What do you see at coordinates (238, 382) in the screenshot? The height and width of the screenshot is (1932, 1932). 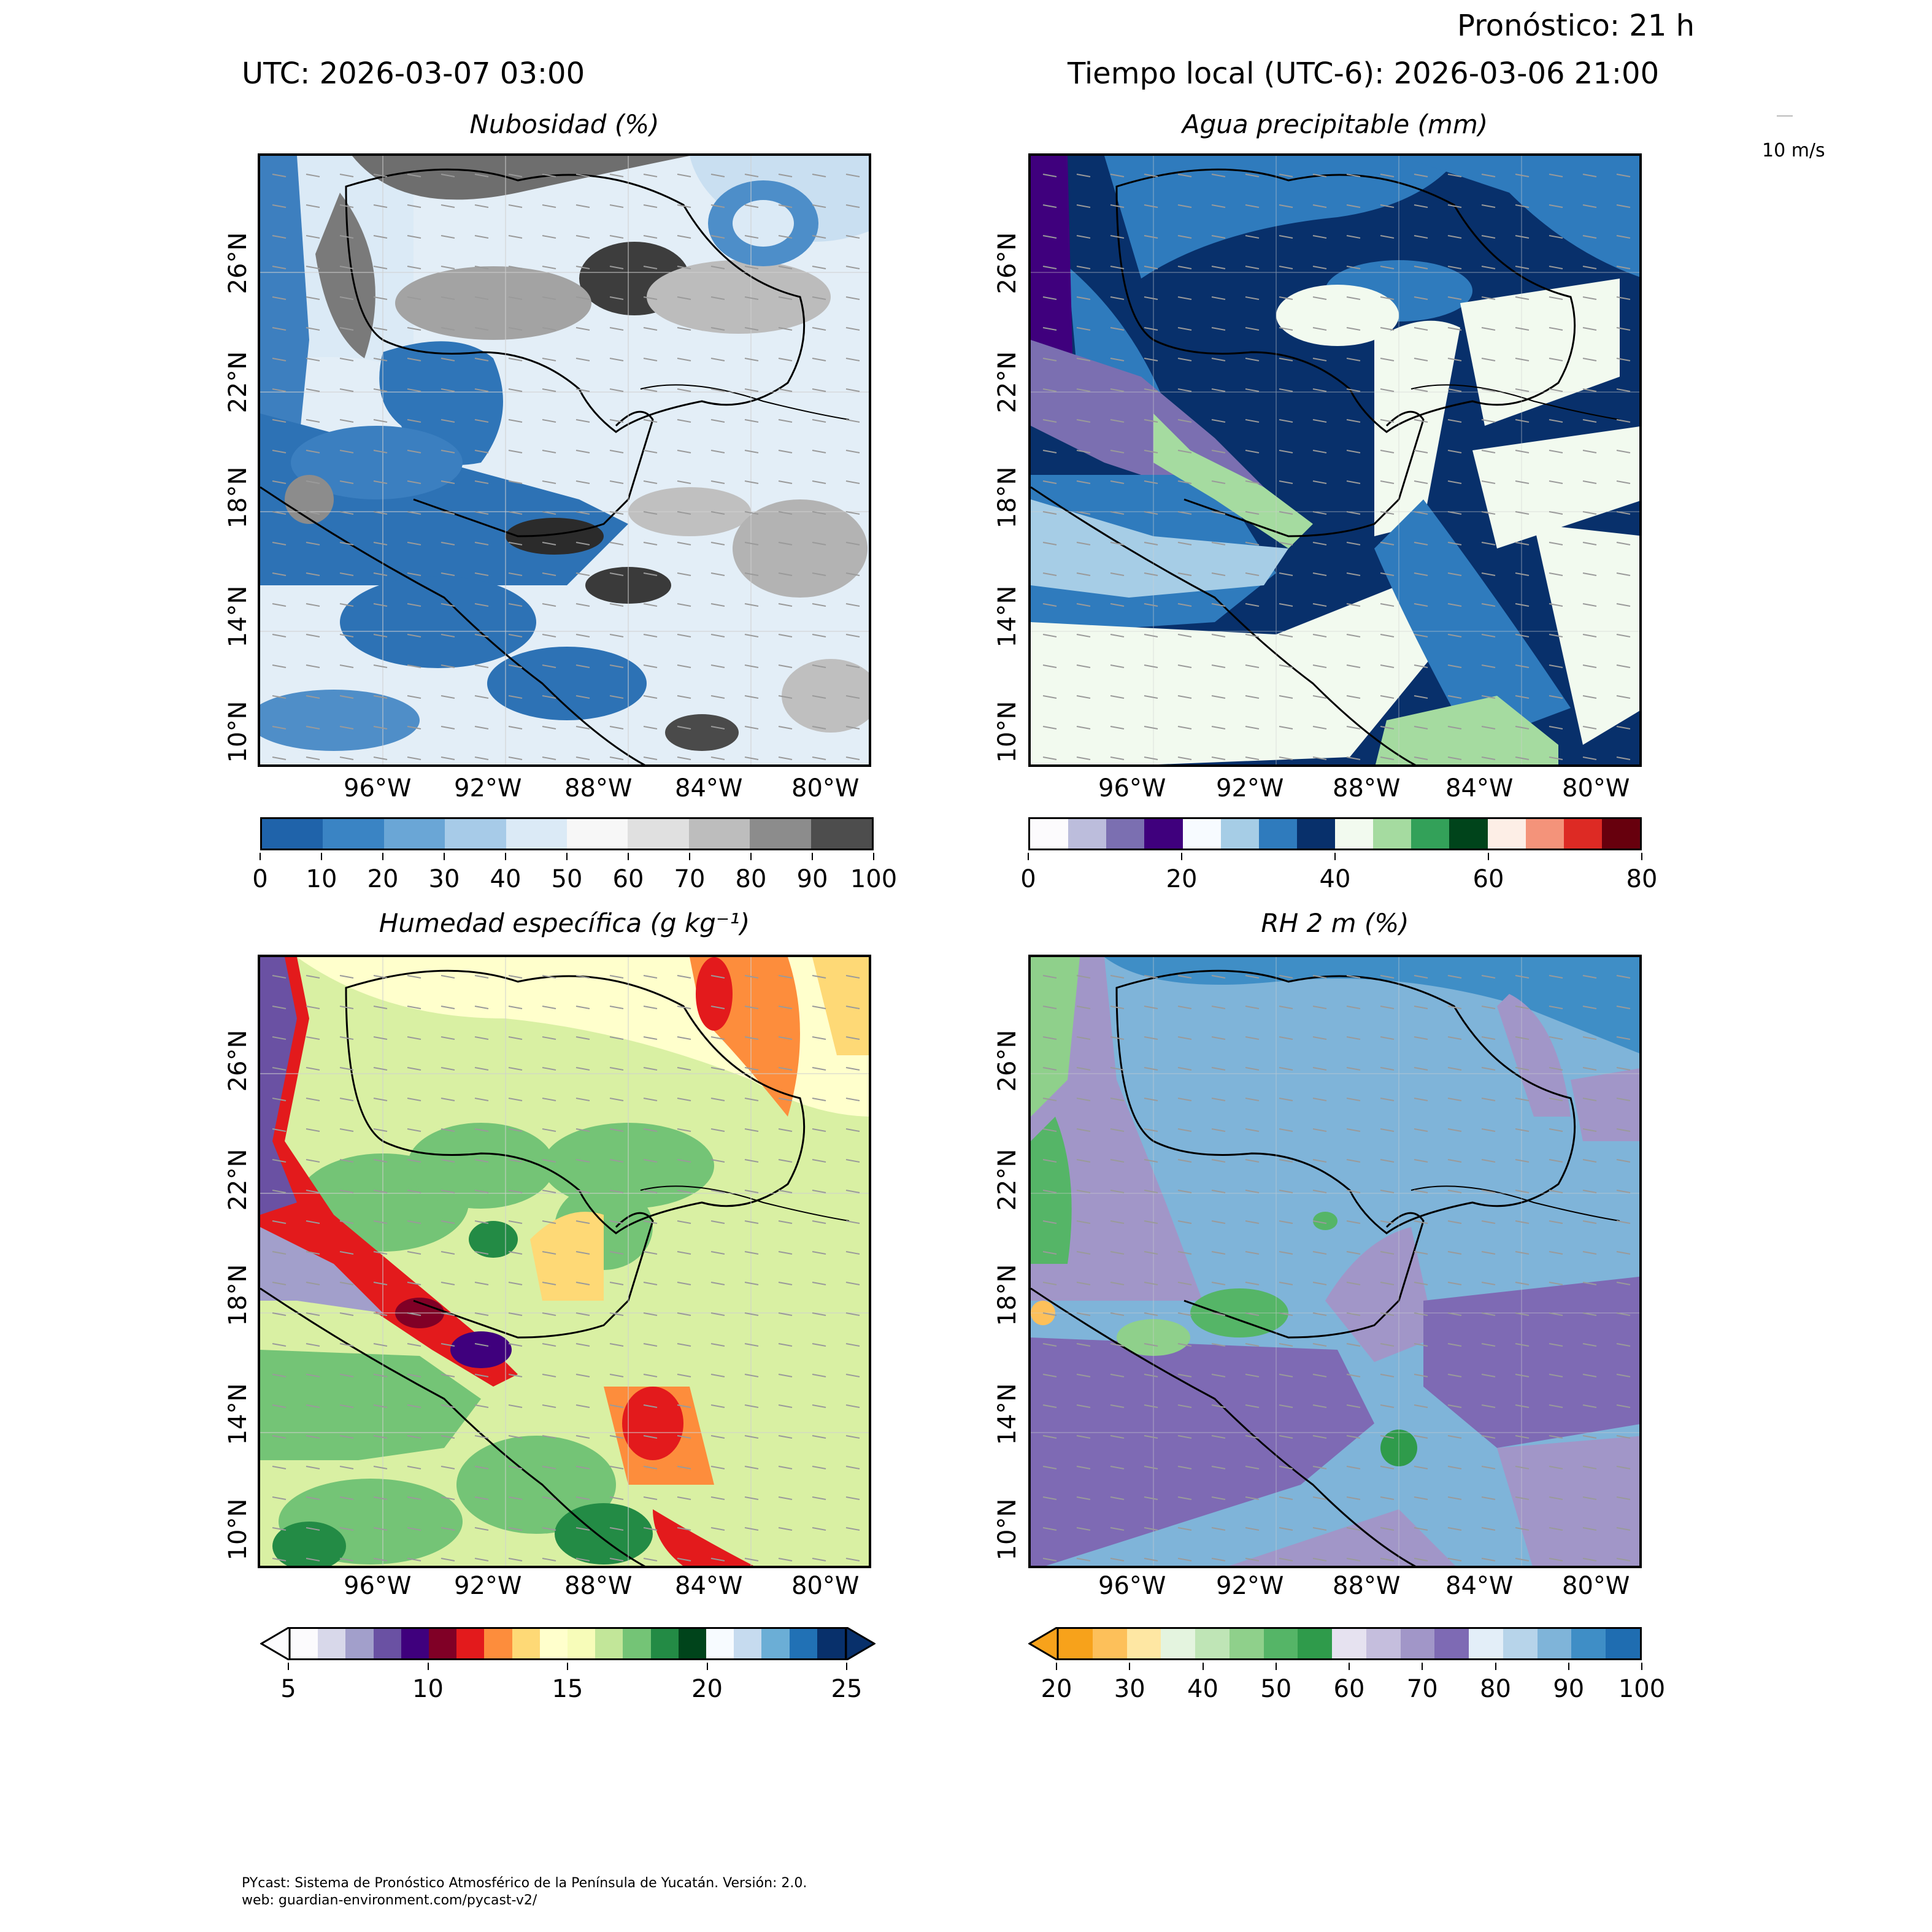 I see `lat-tick: 22°N` at bounding box center [238, 382].